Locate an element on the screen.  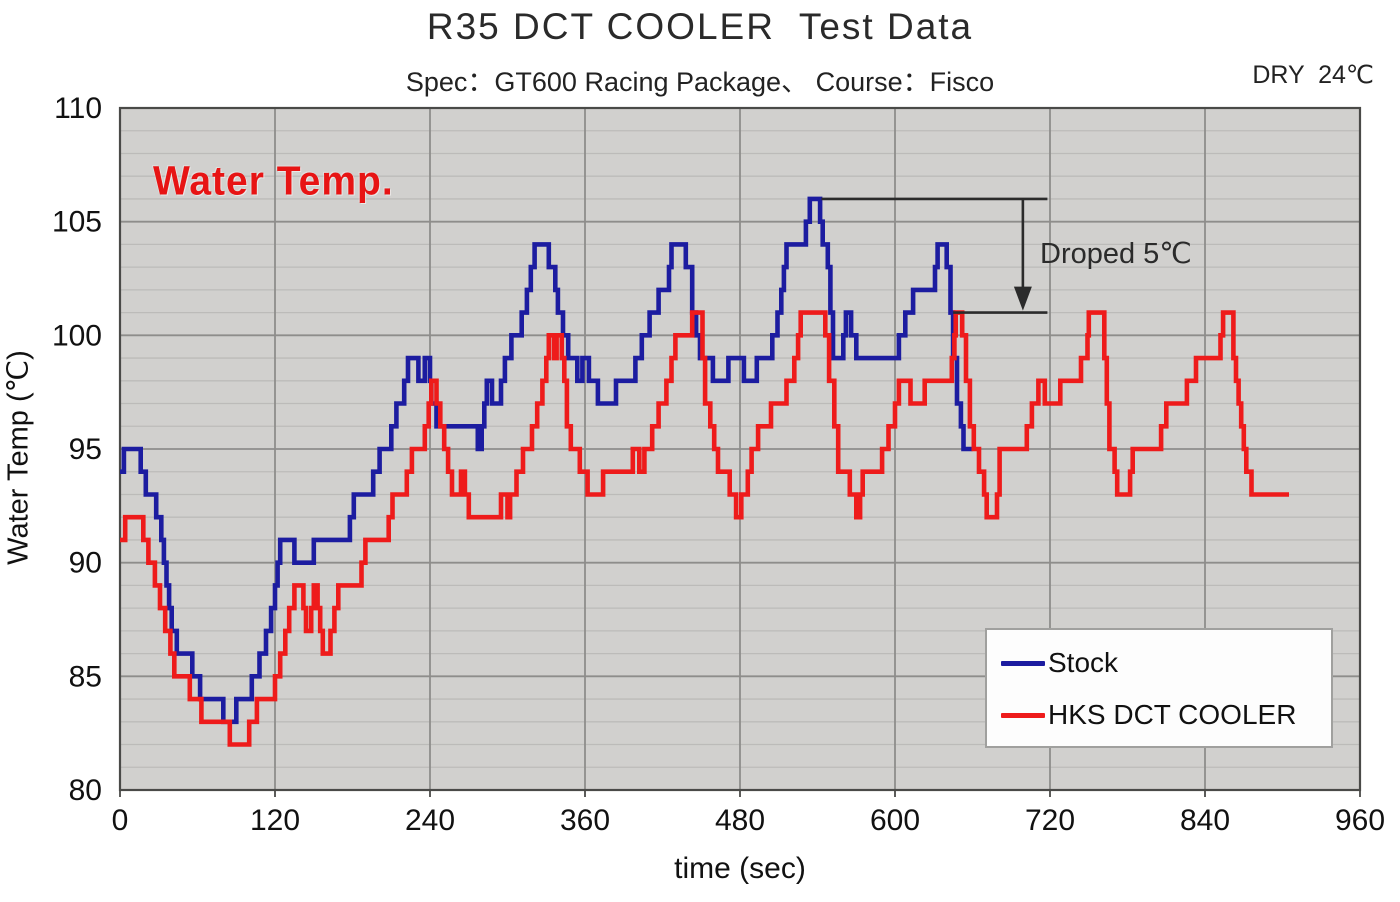
x-tick-label: 0 is located at coordinates (120, 820).